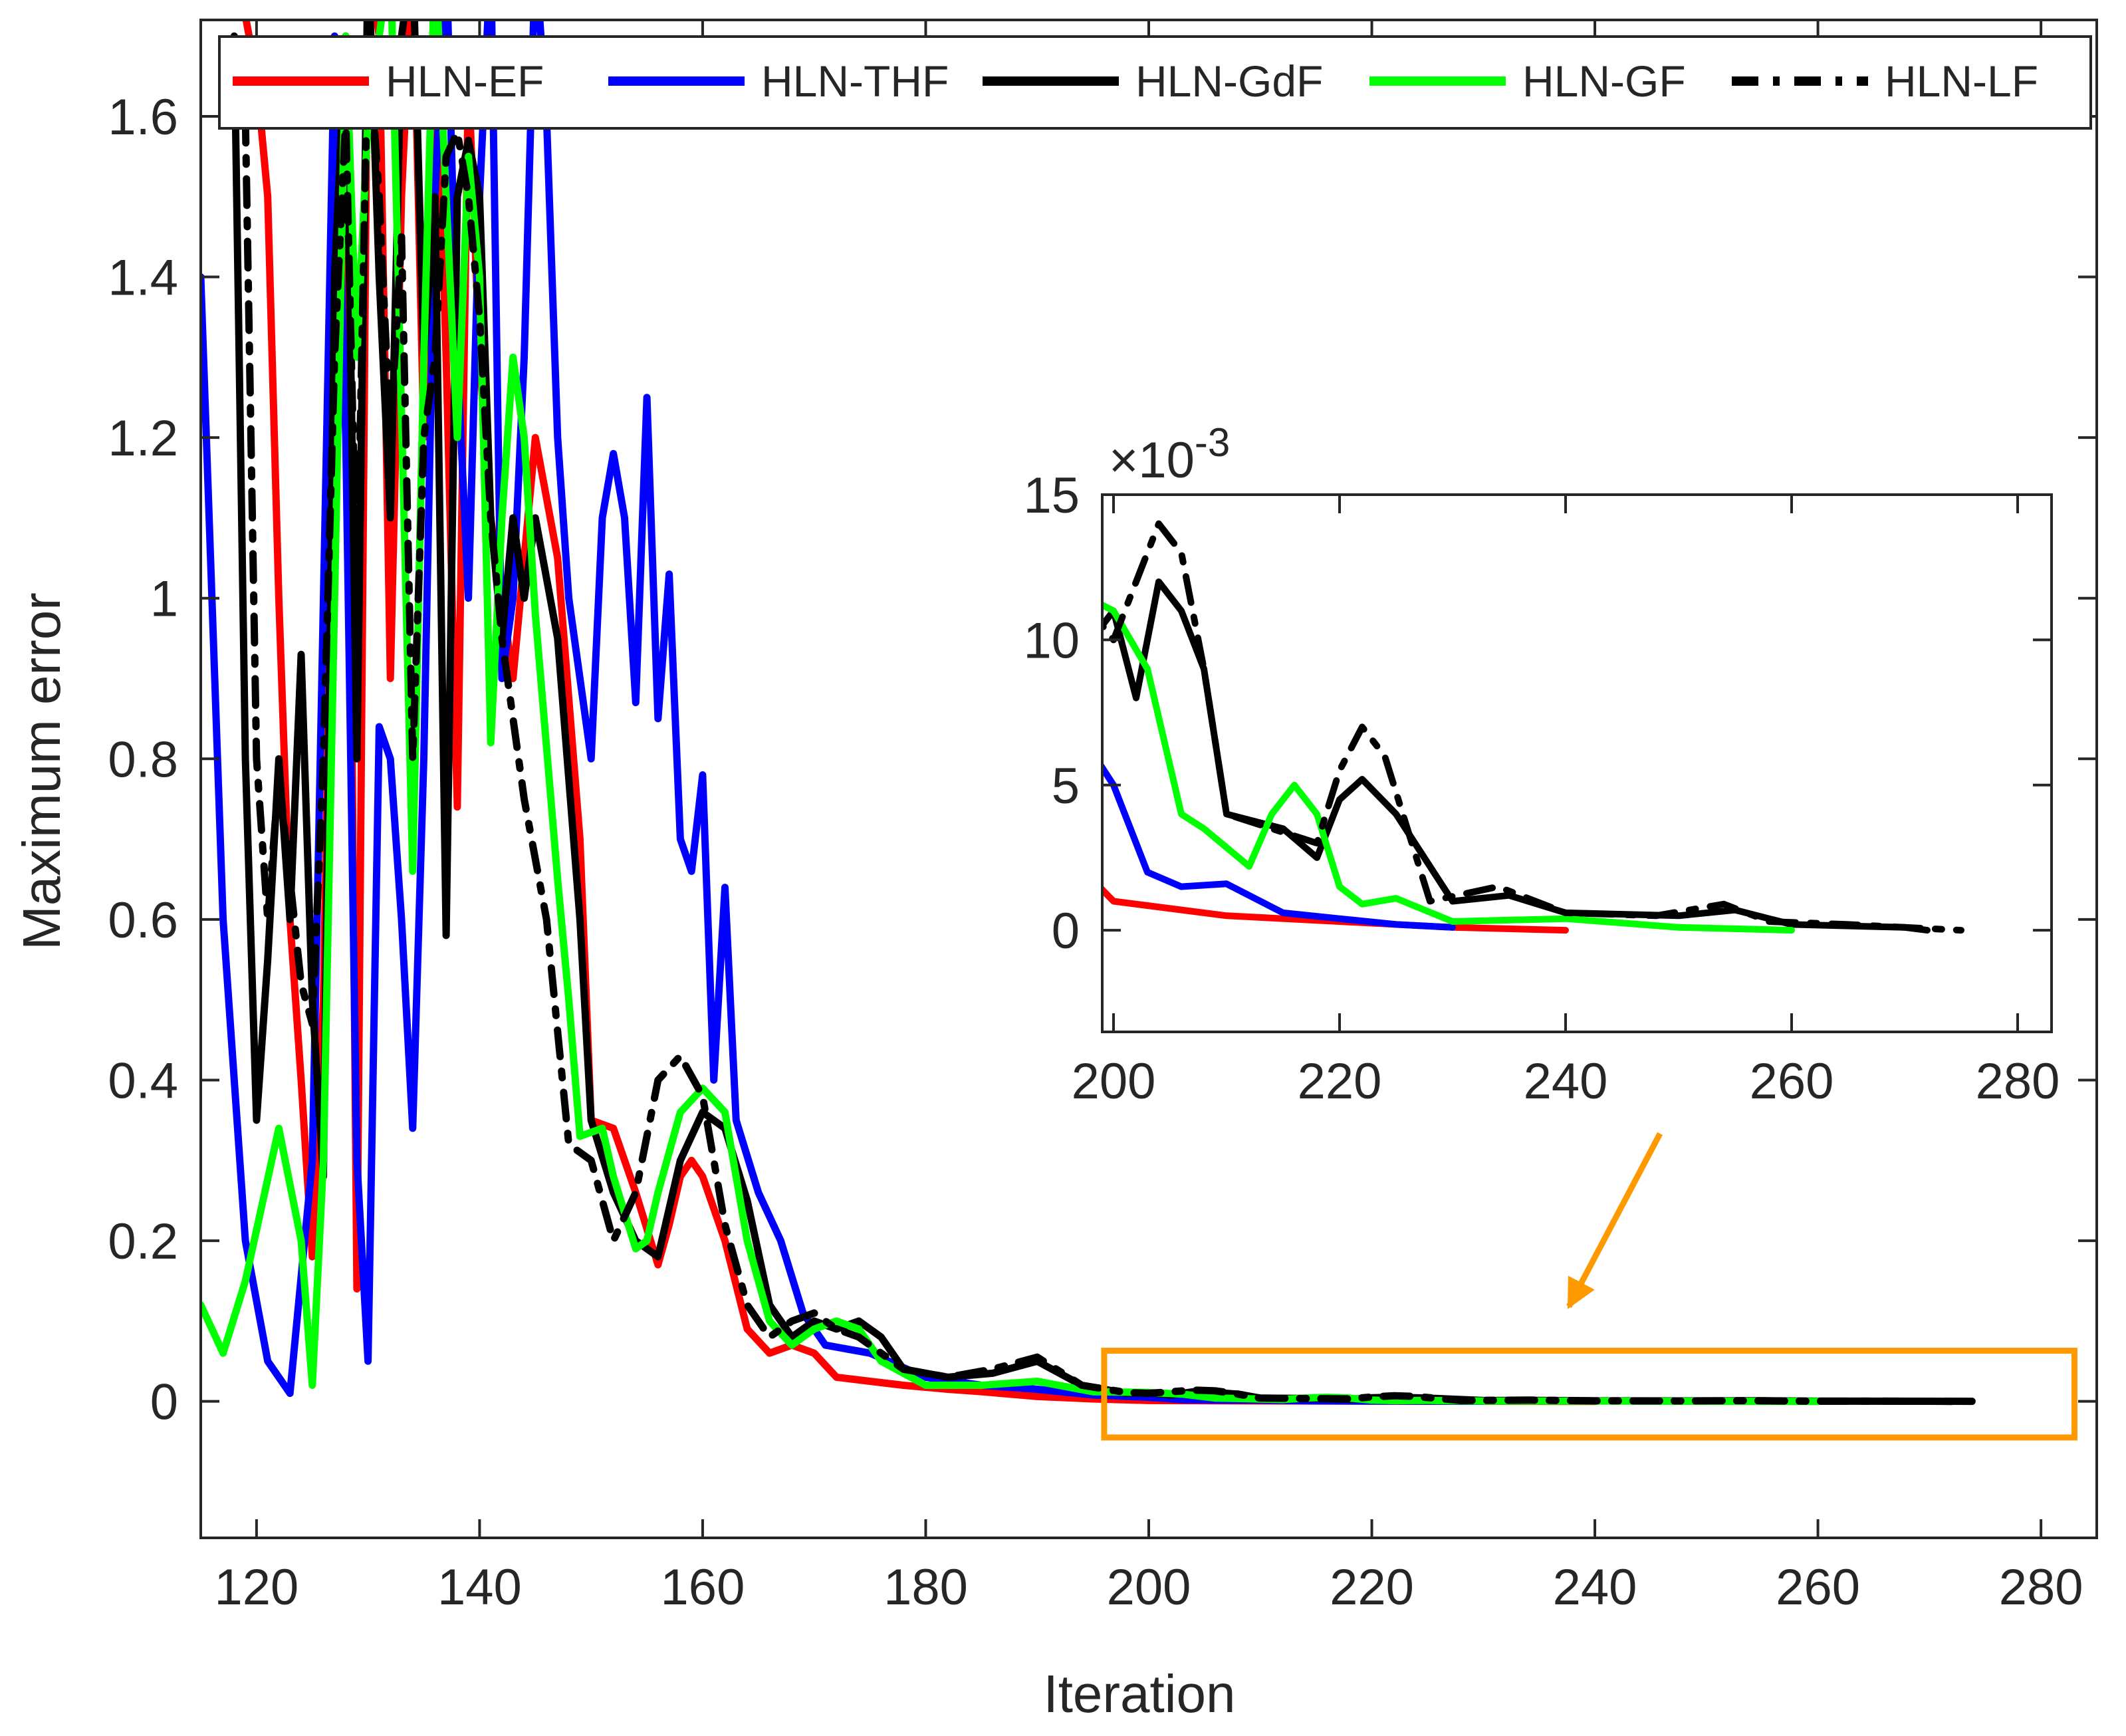 Image resolution: width=2126 pixels, height=1736 pixels. I want to click on inset-x-tick-label: 240, so click(1566, 1082).